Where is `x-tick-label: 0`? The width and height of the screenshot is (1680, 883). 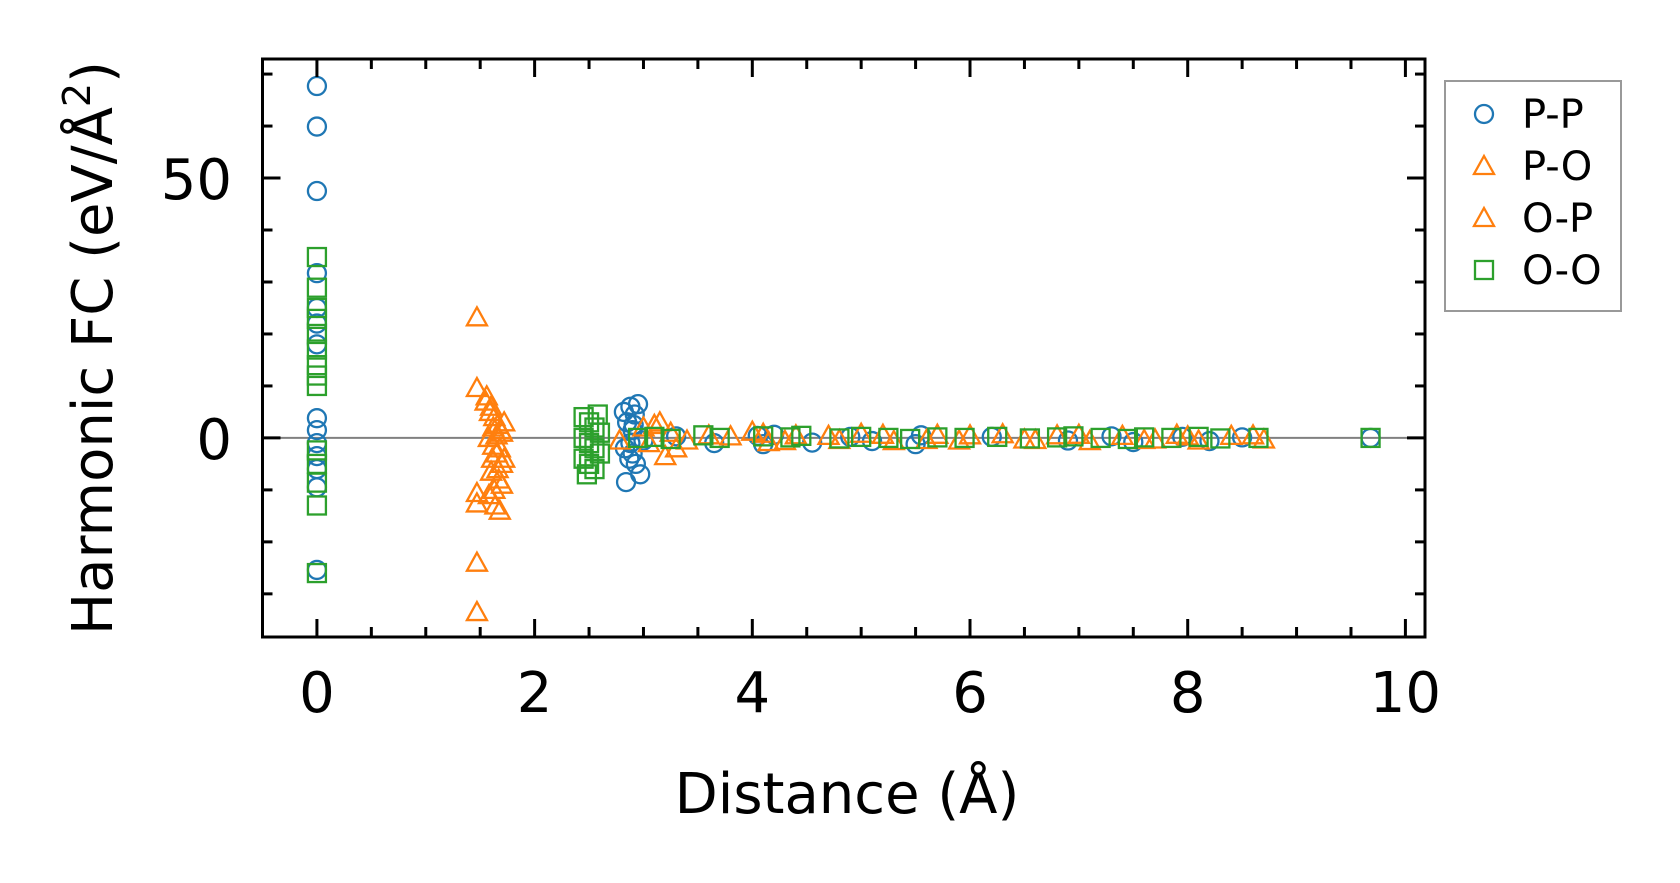 x-tick-label: 0 is located at coordinates (317, 693).